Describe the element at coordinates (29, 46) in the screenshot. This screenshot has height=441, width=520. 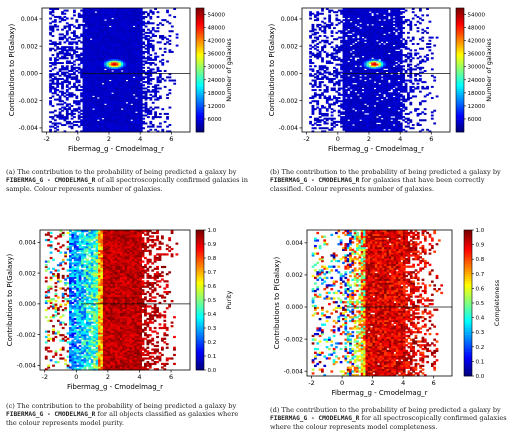
I see `y-tick-label-a: 0.002` at that location.